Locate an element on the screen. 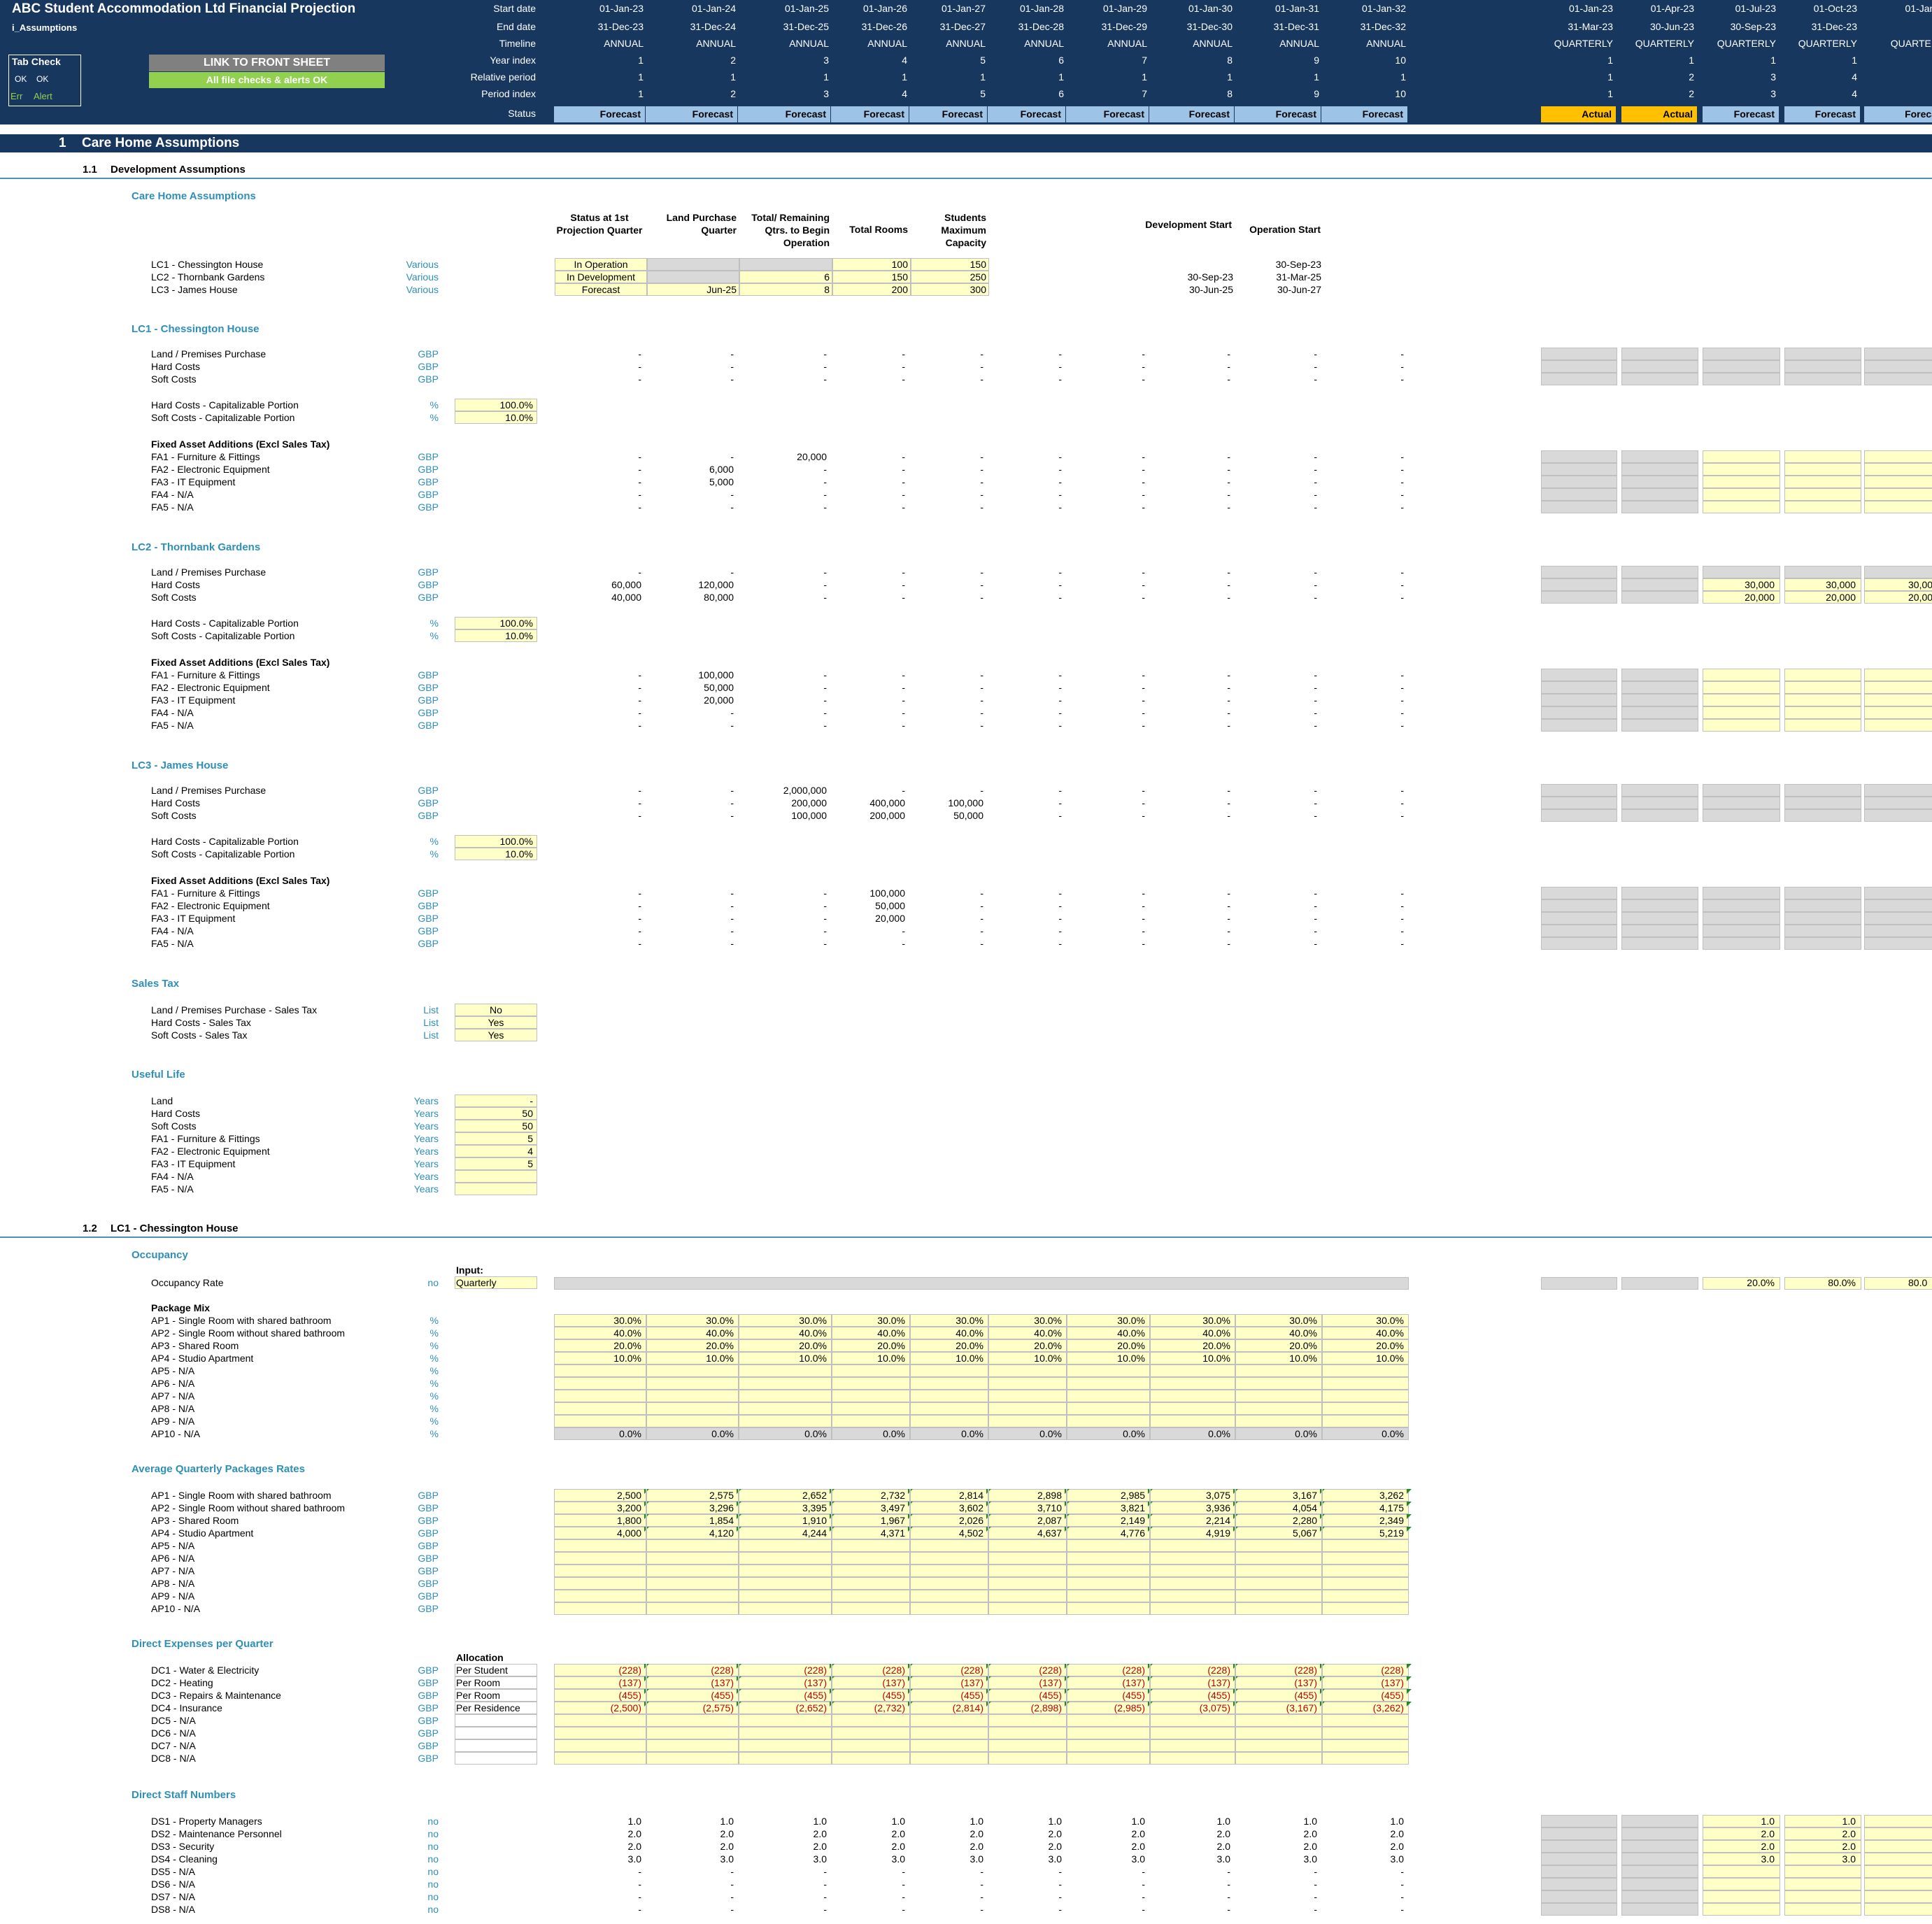  status-input is located at coordinates (601, 264).